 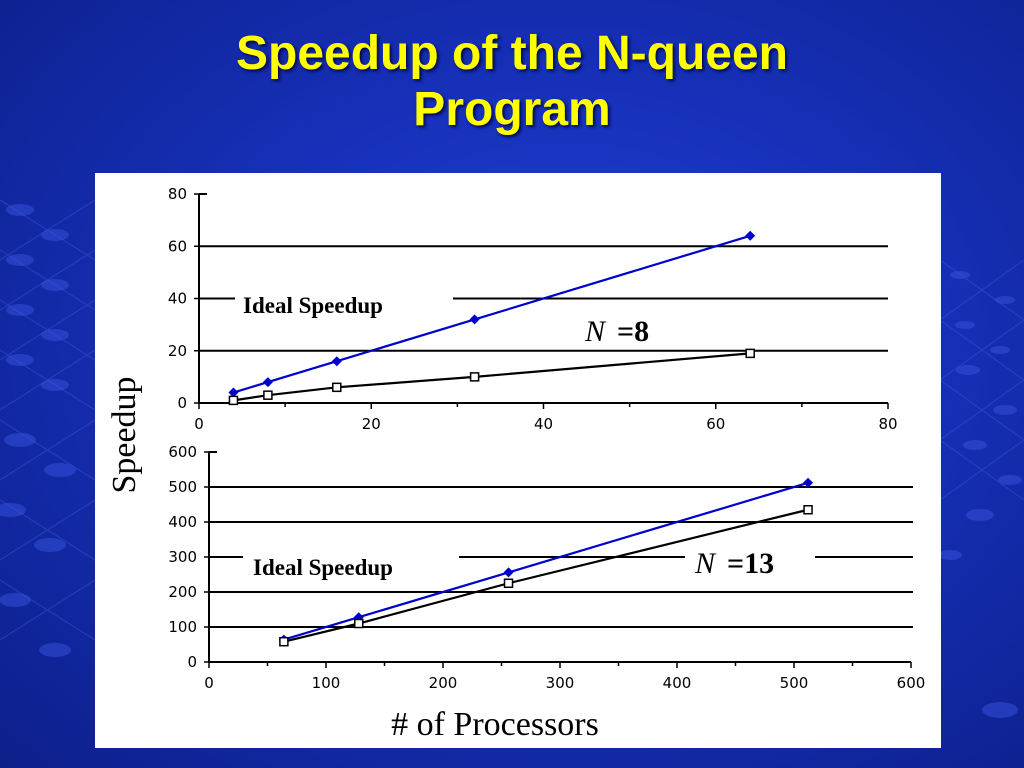 What do you see at coordinates (177, 299) in the screenshot?
I see `y-tick-label: 40` at bounding box center [177, 299].